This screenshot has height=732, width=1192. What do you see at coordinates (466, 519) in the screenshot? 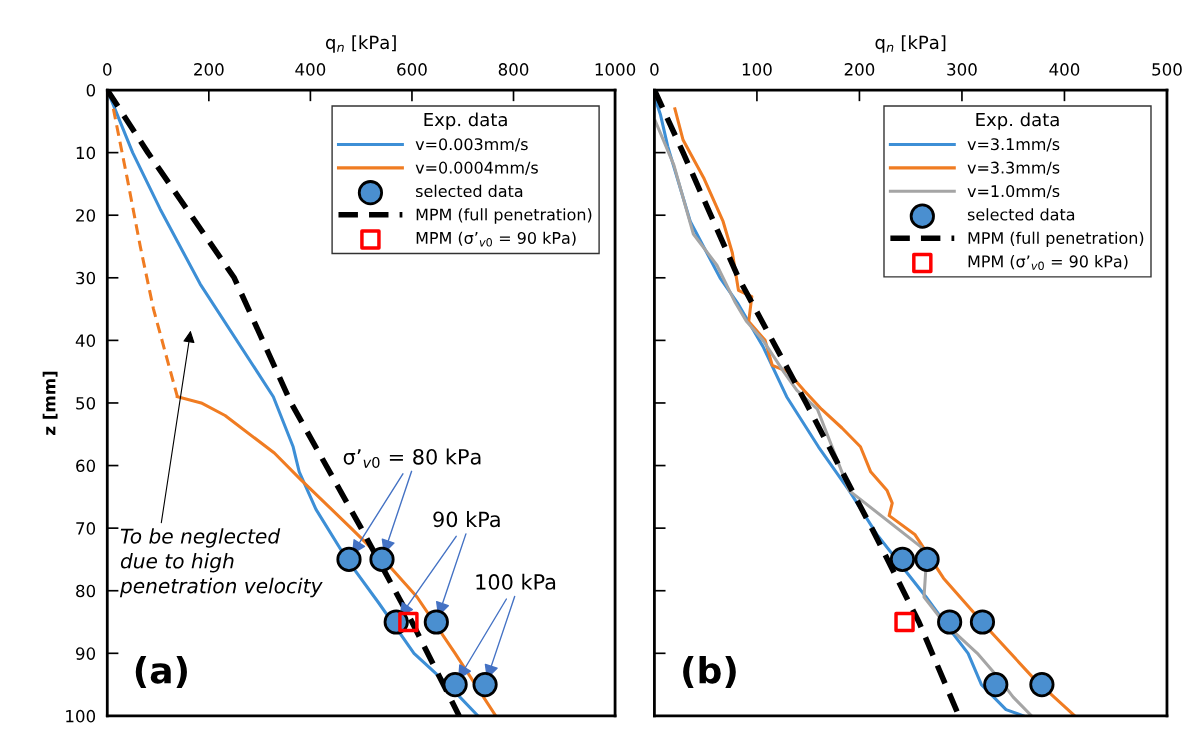
I see `annotation: 90 kPa` at bounding box center [466, 519].